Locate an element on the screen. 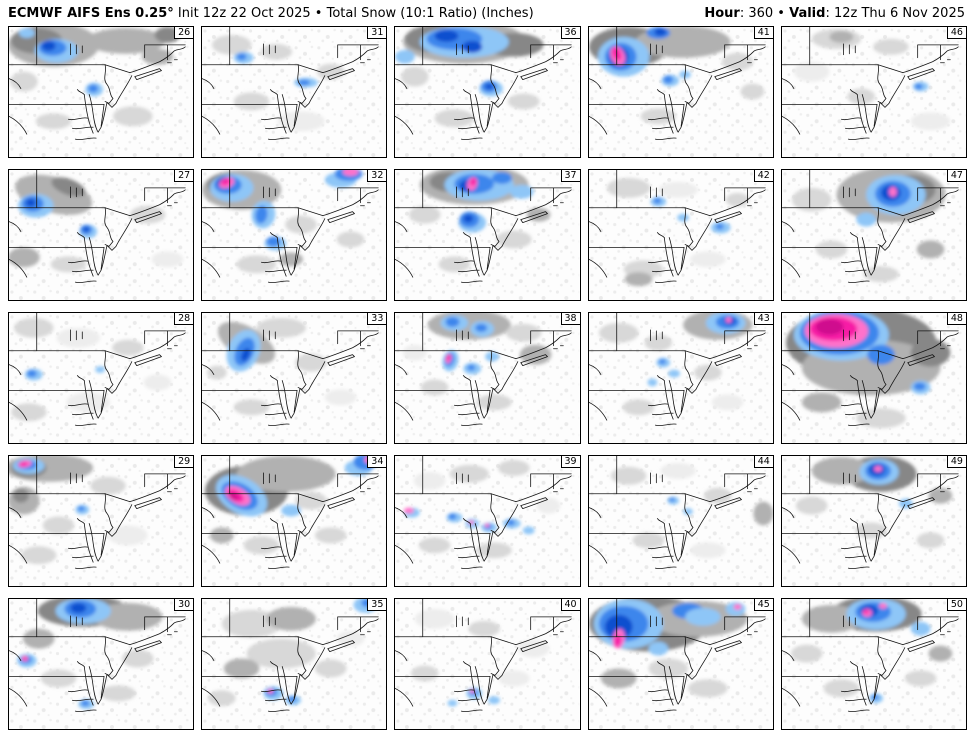 The image size is (975, 741). ensemble-member-panel: 34 is located at coordinates (294, 521).